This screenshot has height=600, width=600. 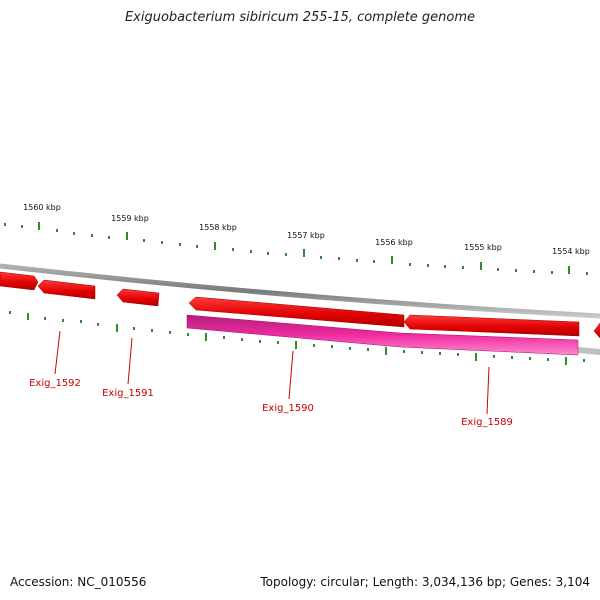 What do you see at coordinates (571, 251) in the screenshot?
I see `tick-label-1554: 1554 kbp` at bounding box center [571, 251].